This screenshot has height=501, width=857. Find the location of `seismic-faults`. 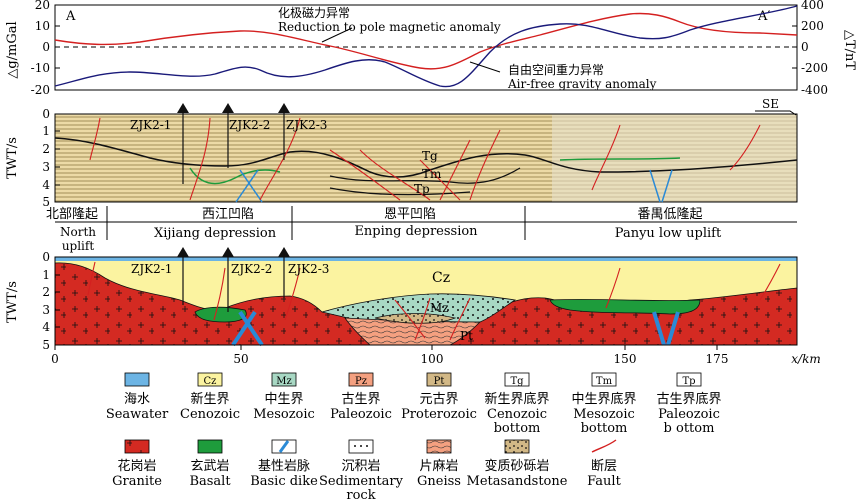

seismic-faults is located at coordinates (425, 159).